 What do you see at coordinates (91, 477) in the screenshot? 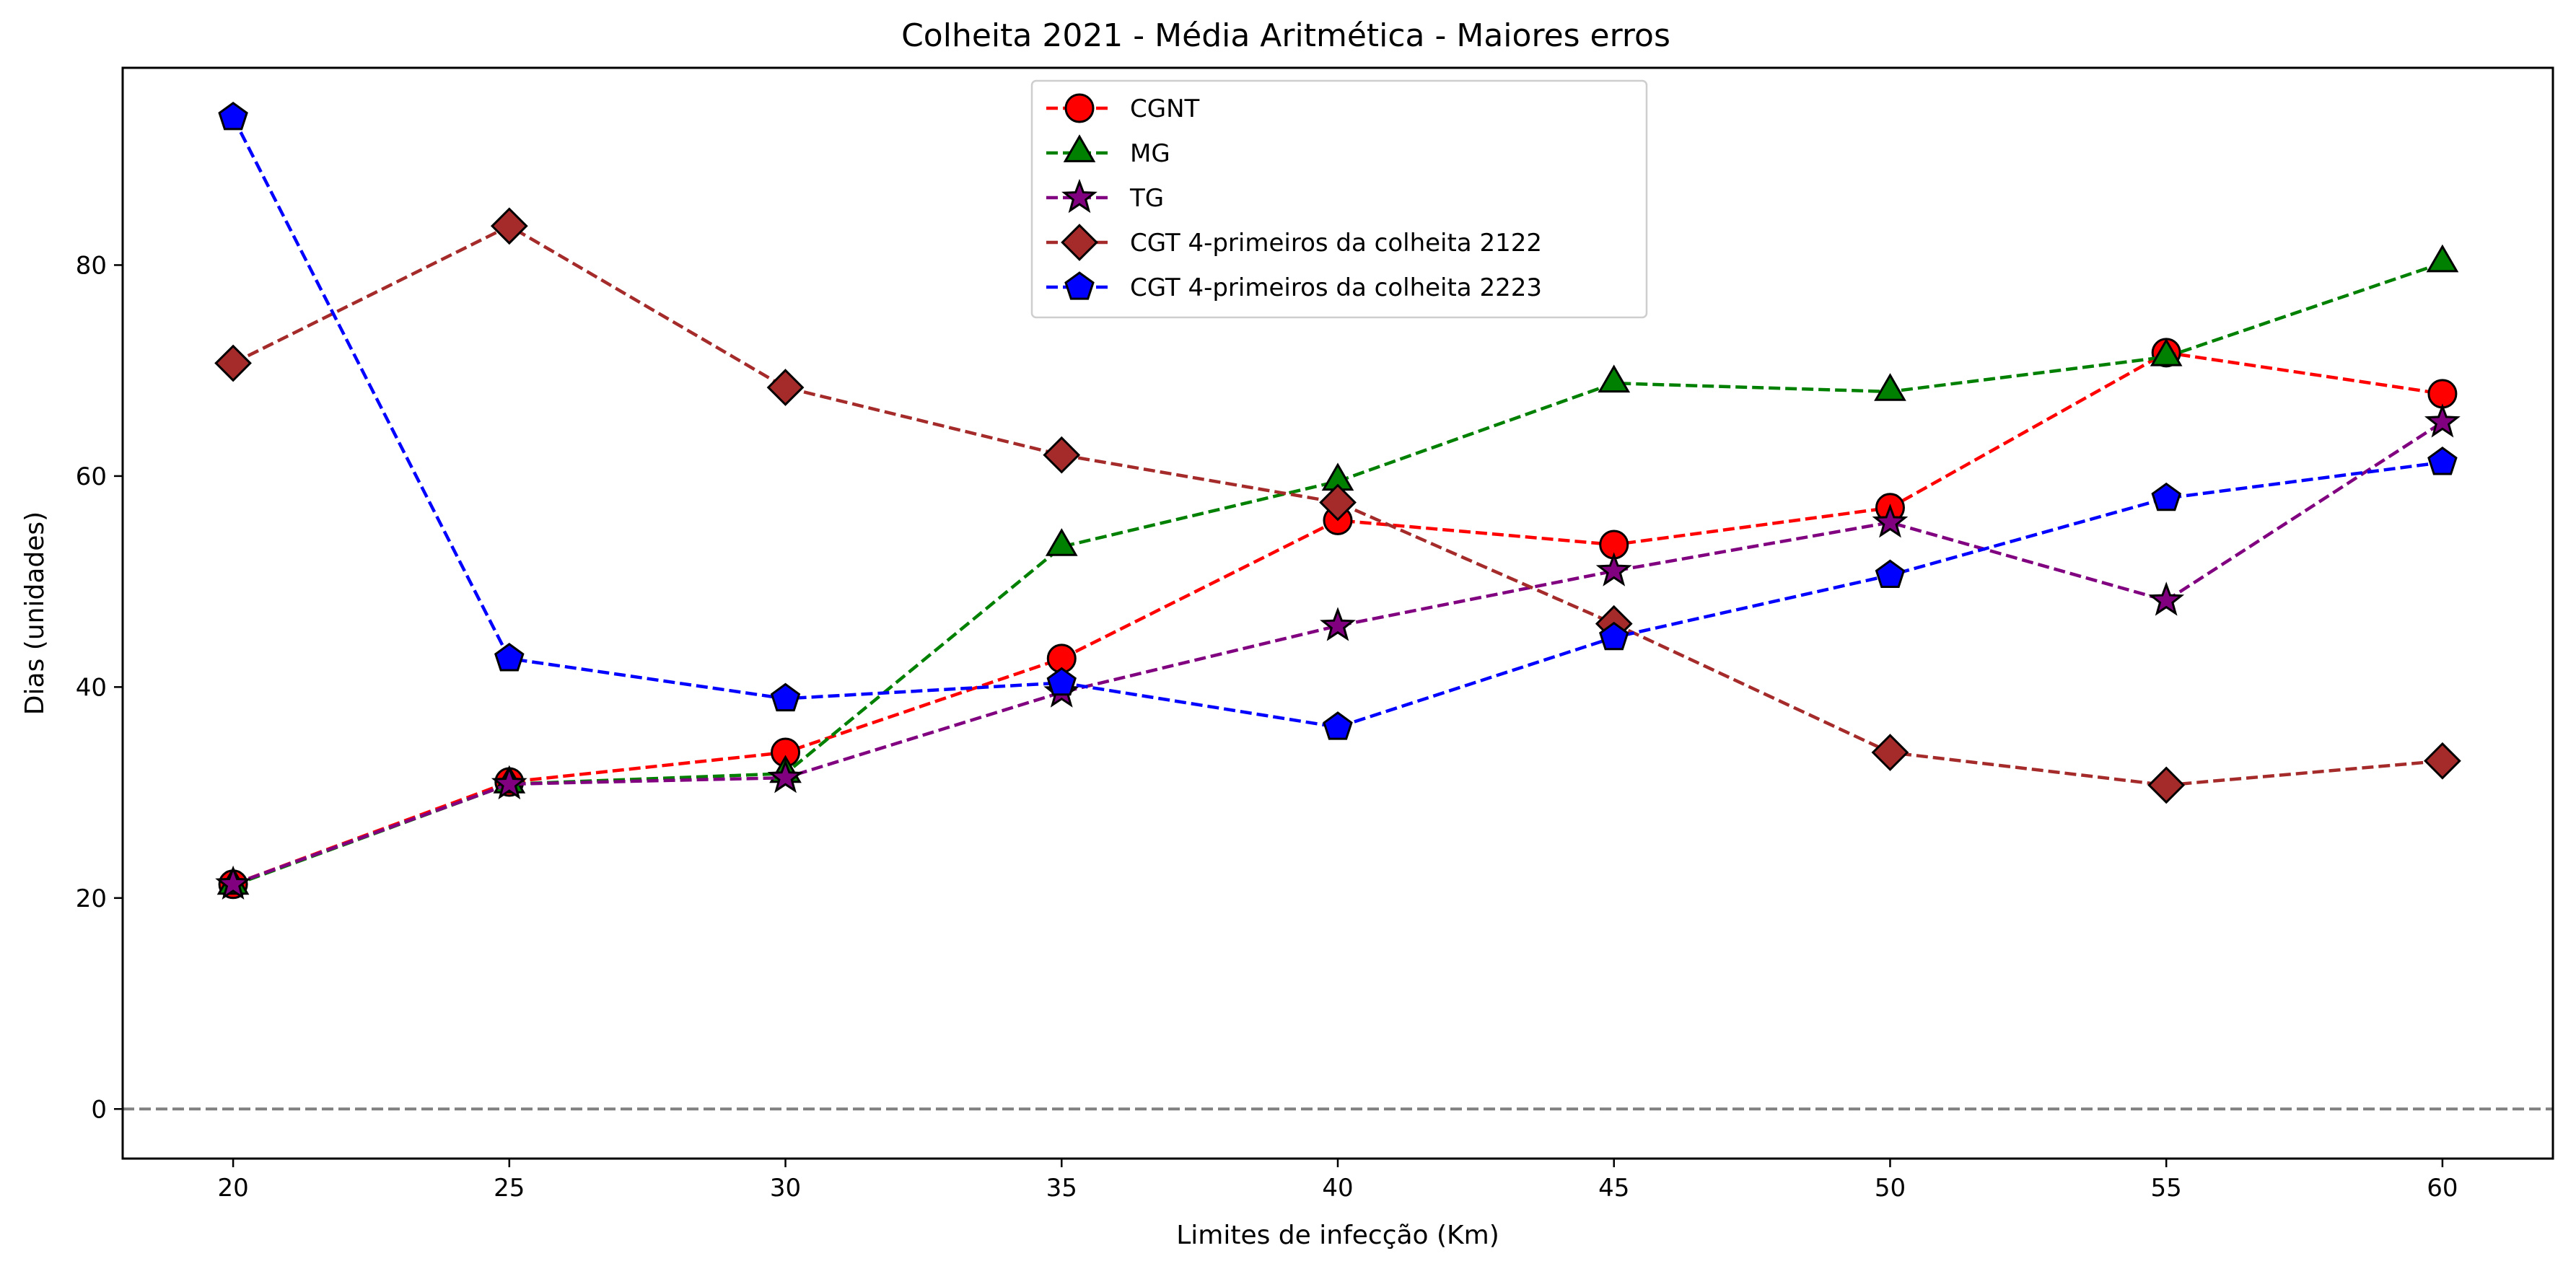
I see `y-tick-label: 60` at bounding box center [91, 477].